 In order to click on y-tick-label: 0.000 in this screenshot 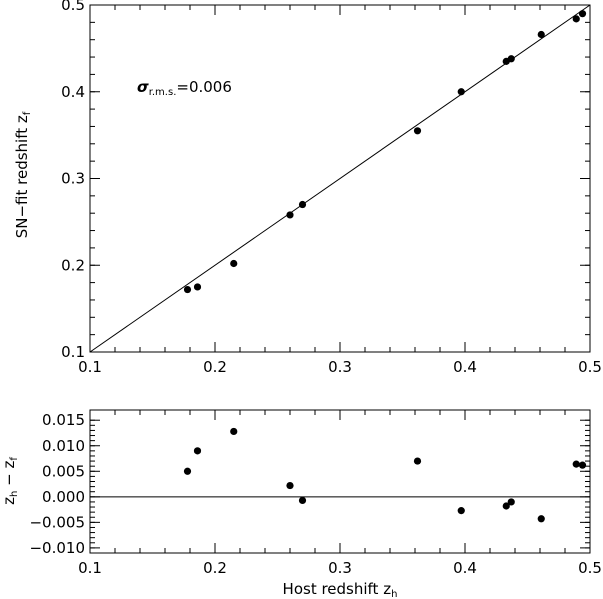, I will do `click(63, 497)`.